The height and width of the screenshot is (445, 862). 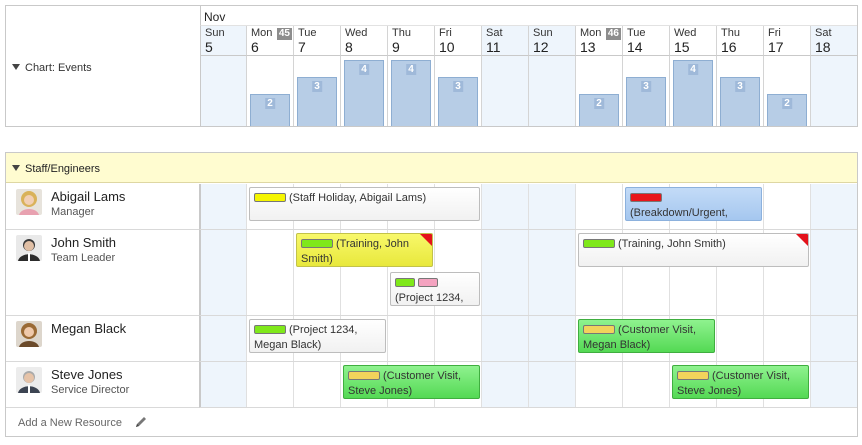 What do you see at coordinates (445, 33) in the screenshot?
I see `day-of-week: Fri` at bounding box center [445, 33].